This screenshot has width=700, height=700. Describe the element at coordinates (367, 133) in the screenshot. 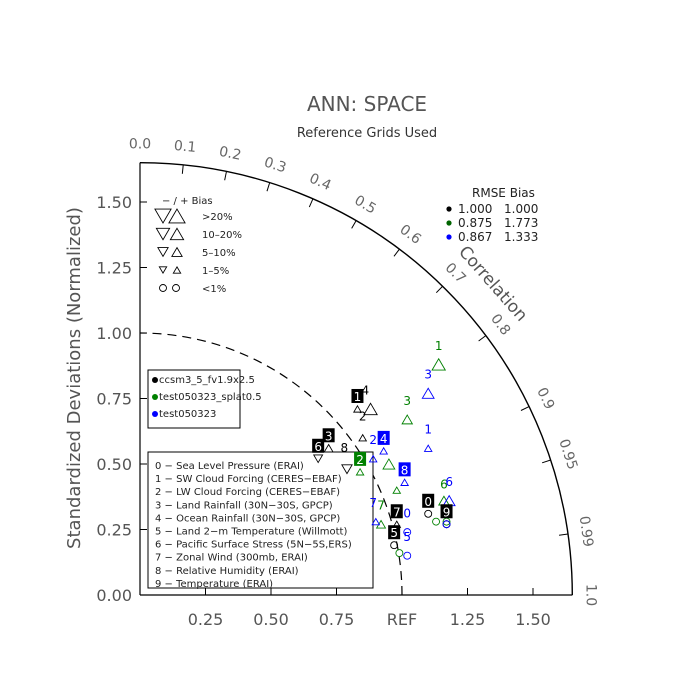

I see `chart-subtitle: Reference Grids Used` at that location.